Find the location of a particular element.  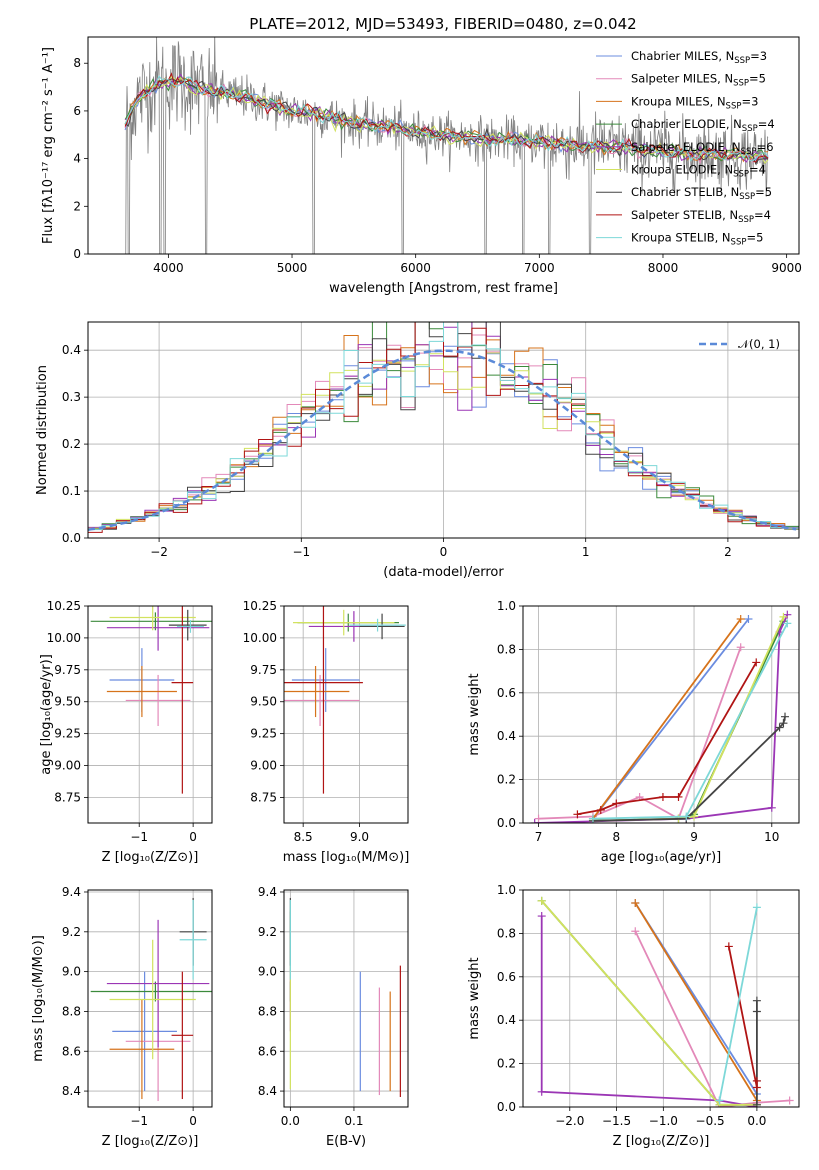

x-tick-label: 7 is located at coordinates (539, 837).